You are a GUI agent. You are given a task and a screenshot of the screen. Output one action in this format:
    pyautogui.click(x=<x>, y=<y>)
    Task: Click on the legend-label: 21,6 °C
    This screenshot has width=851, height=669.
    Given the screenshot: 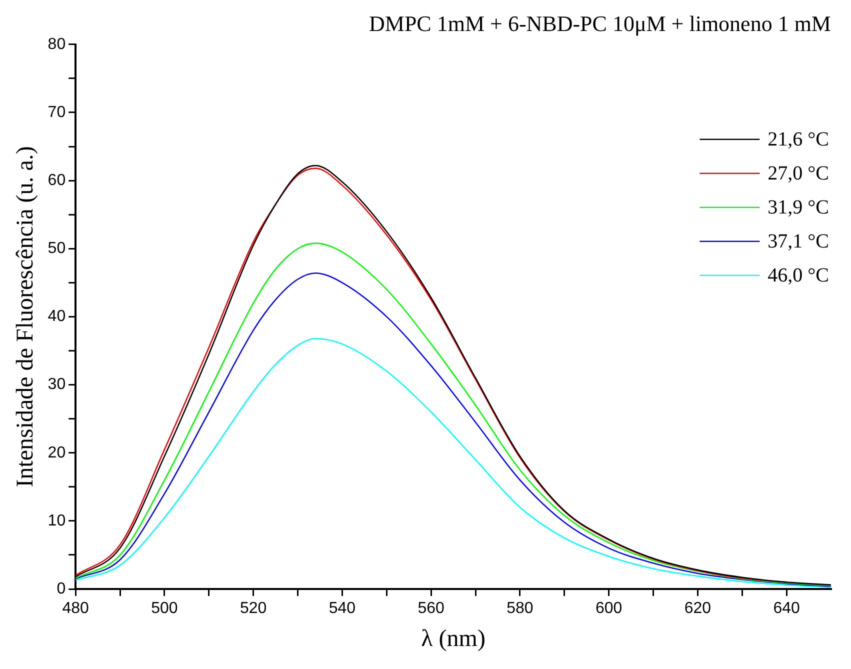 What is the action you would take?
    pyautogui.click(x=799, y=139)
    